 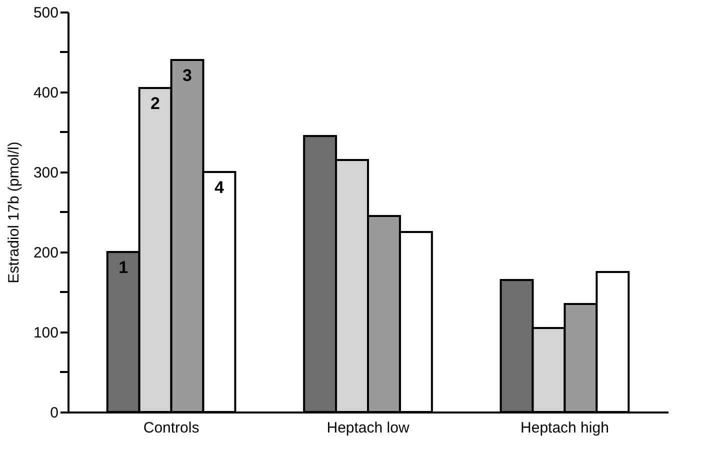 I want to click on series-label: 4, so click(x=219, y=187).